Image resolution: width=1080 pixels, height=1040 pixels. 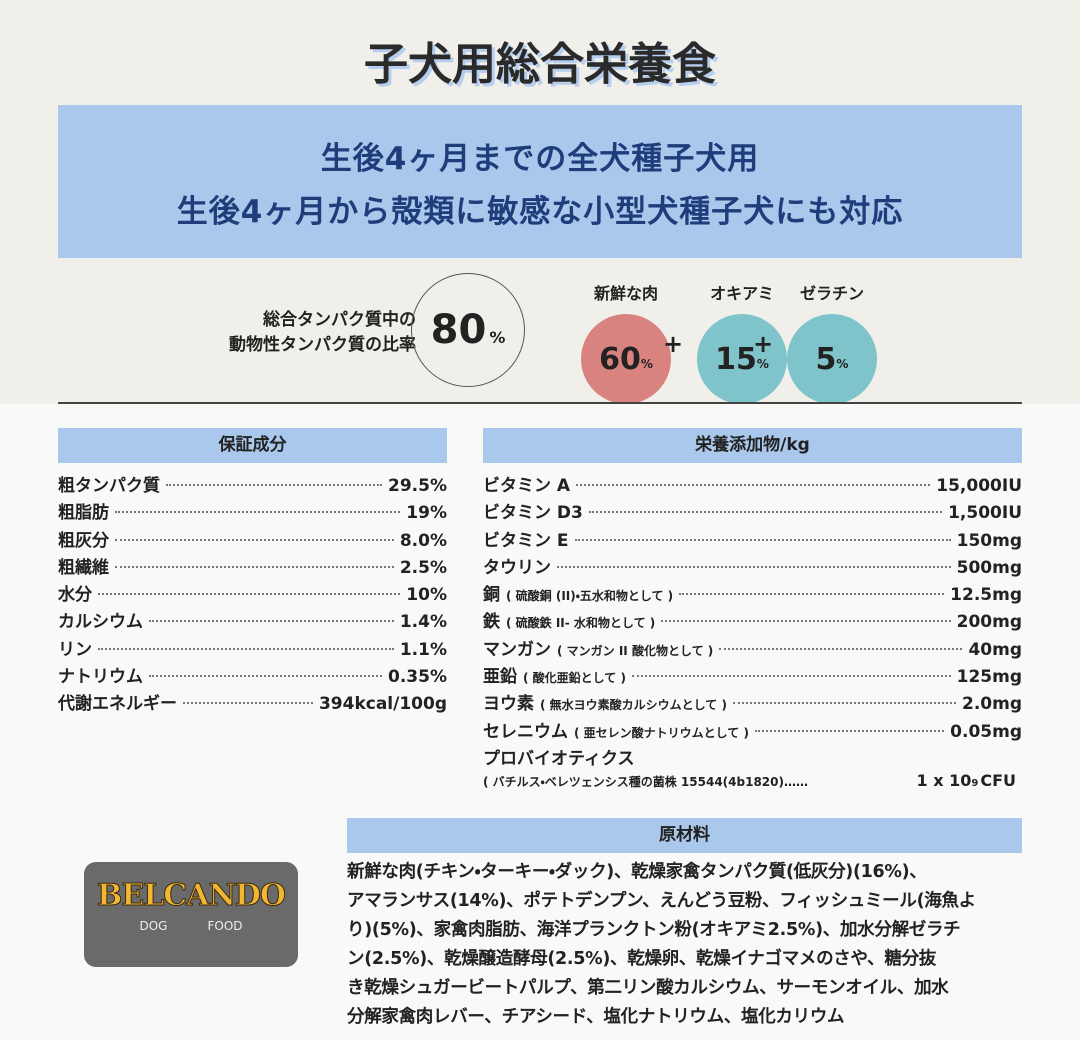 I want to click on row-note: ( マンガン II 酸化物として ), so click(x=635, y=650).